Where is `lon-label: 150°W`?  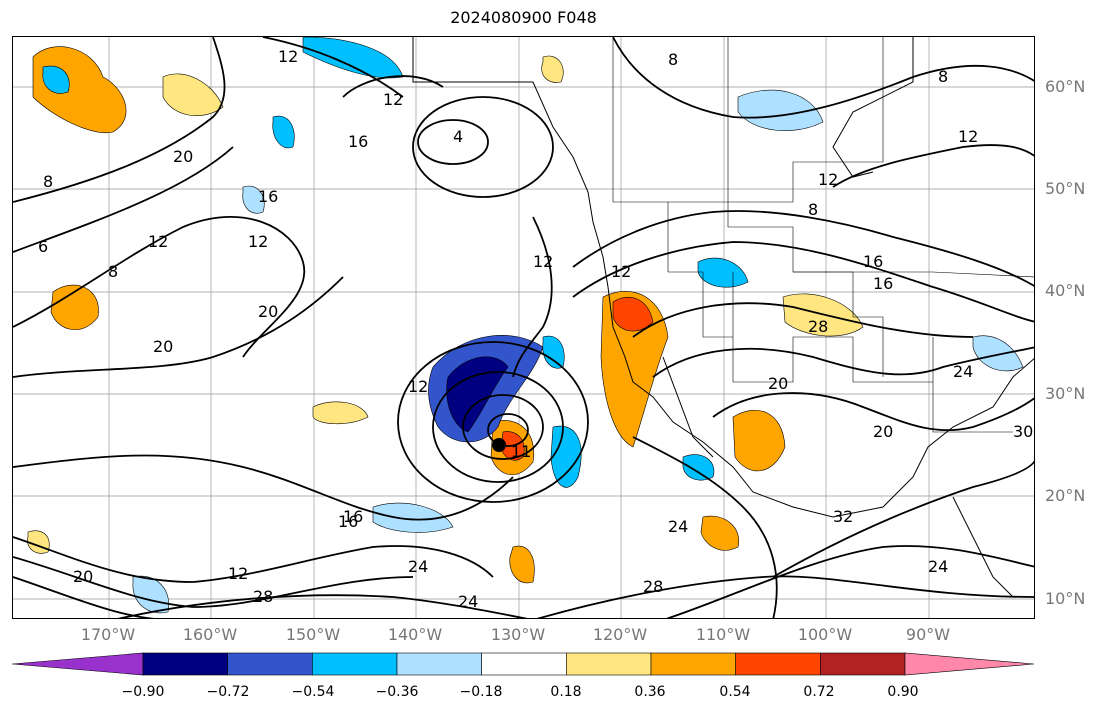 lon-label: 150°W is located at coordinates (313, 634).